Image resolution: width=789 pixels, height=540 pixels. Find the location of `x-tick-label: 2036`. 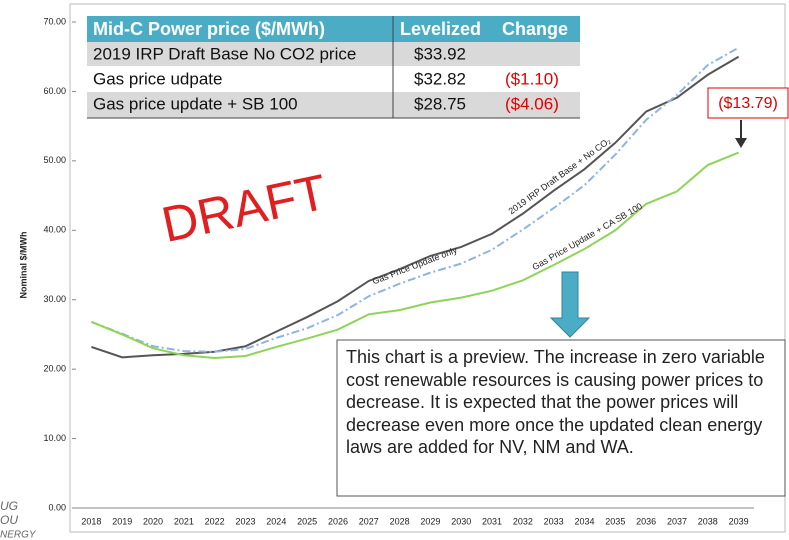

x-tick-label: 2036 is located at coordinates (646, 521).